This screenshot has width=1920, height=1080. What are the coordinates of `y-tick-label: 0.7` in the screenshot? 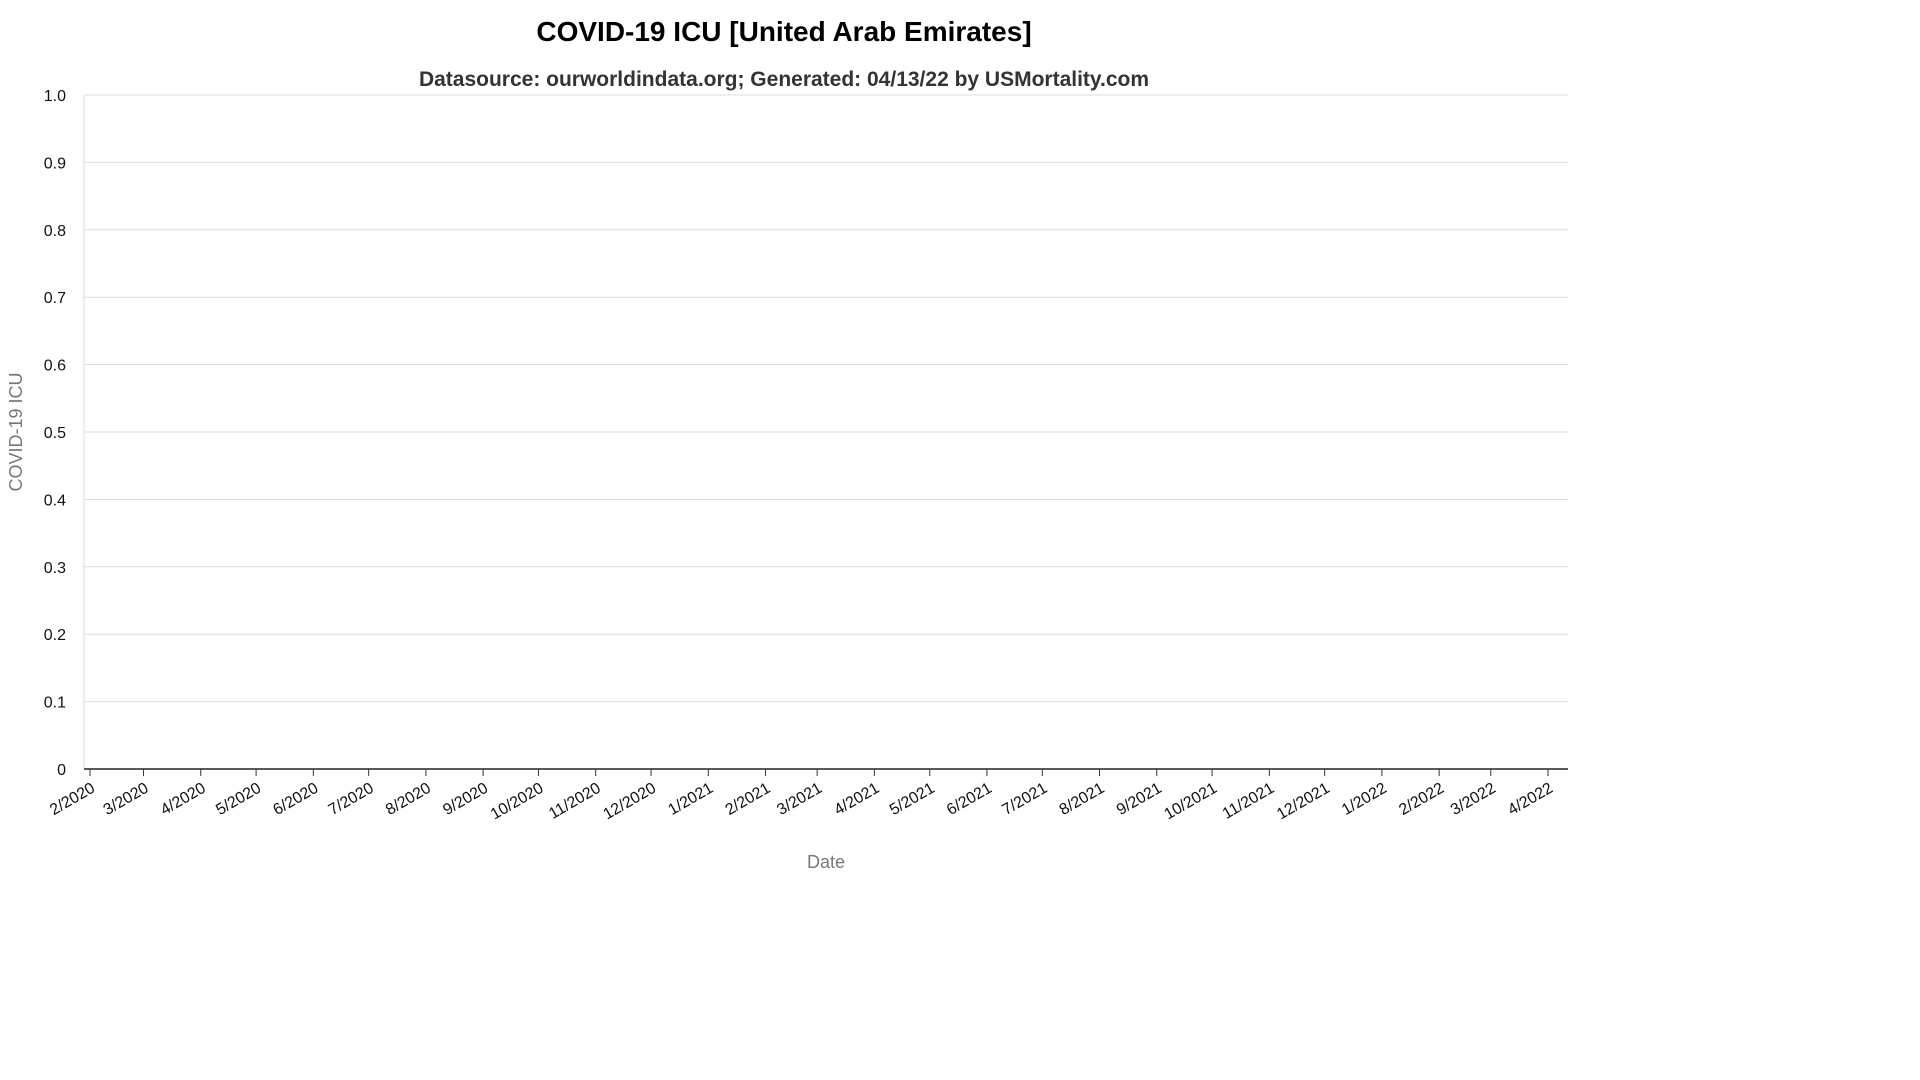 It's located at (55, 298).